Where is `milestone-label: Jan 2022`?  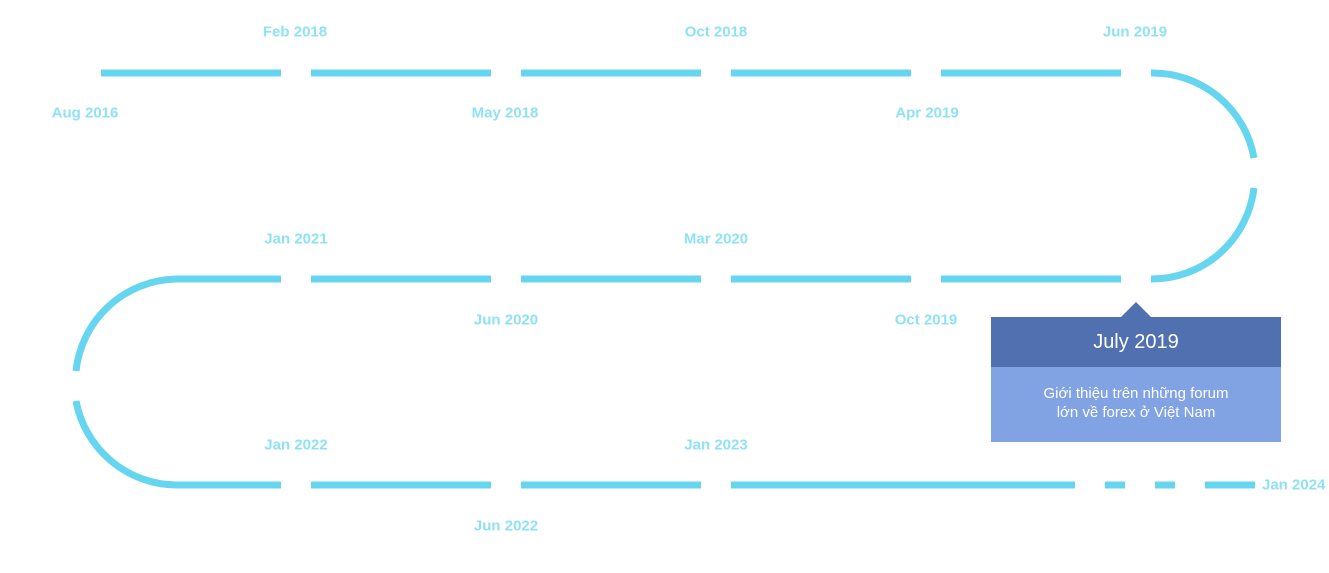
milestone-label: Jan 2022 is located at coordinates (296, 445).